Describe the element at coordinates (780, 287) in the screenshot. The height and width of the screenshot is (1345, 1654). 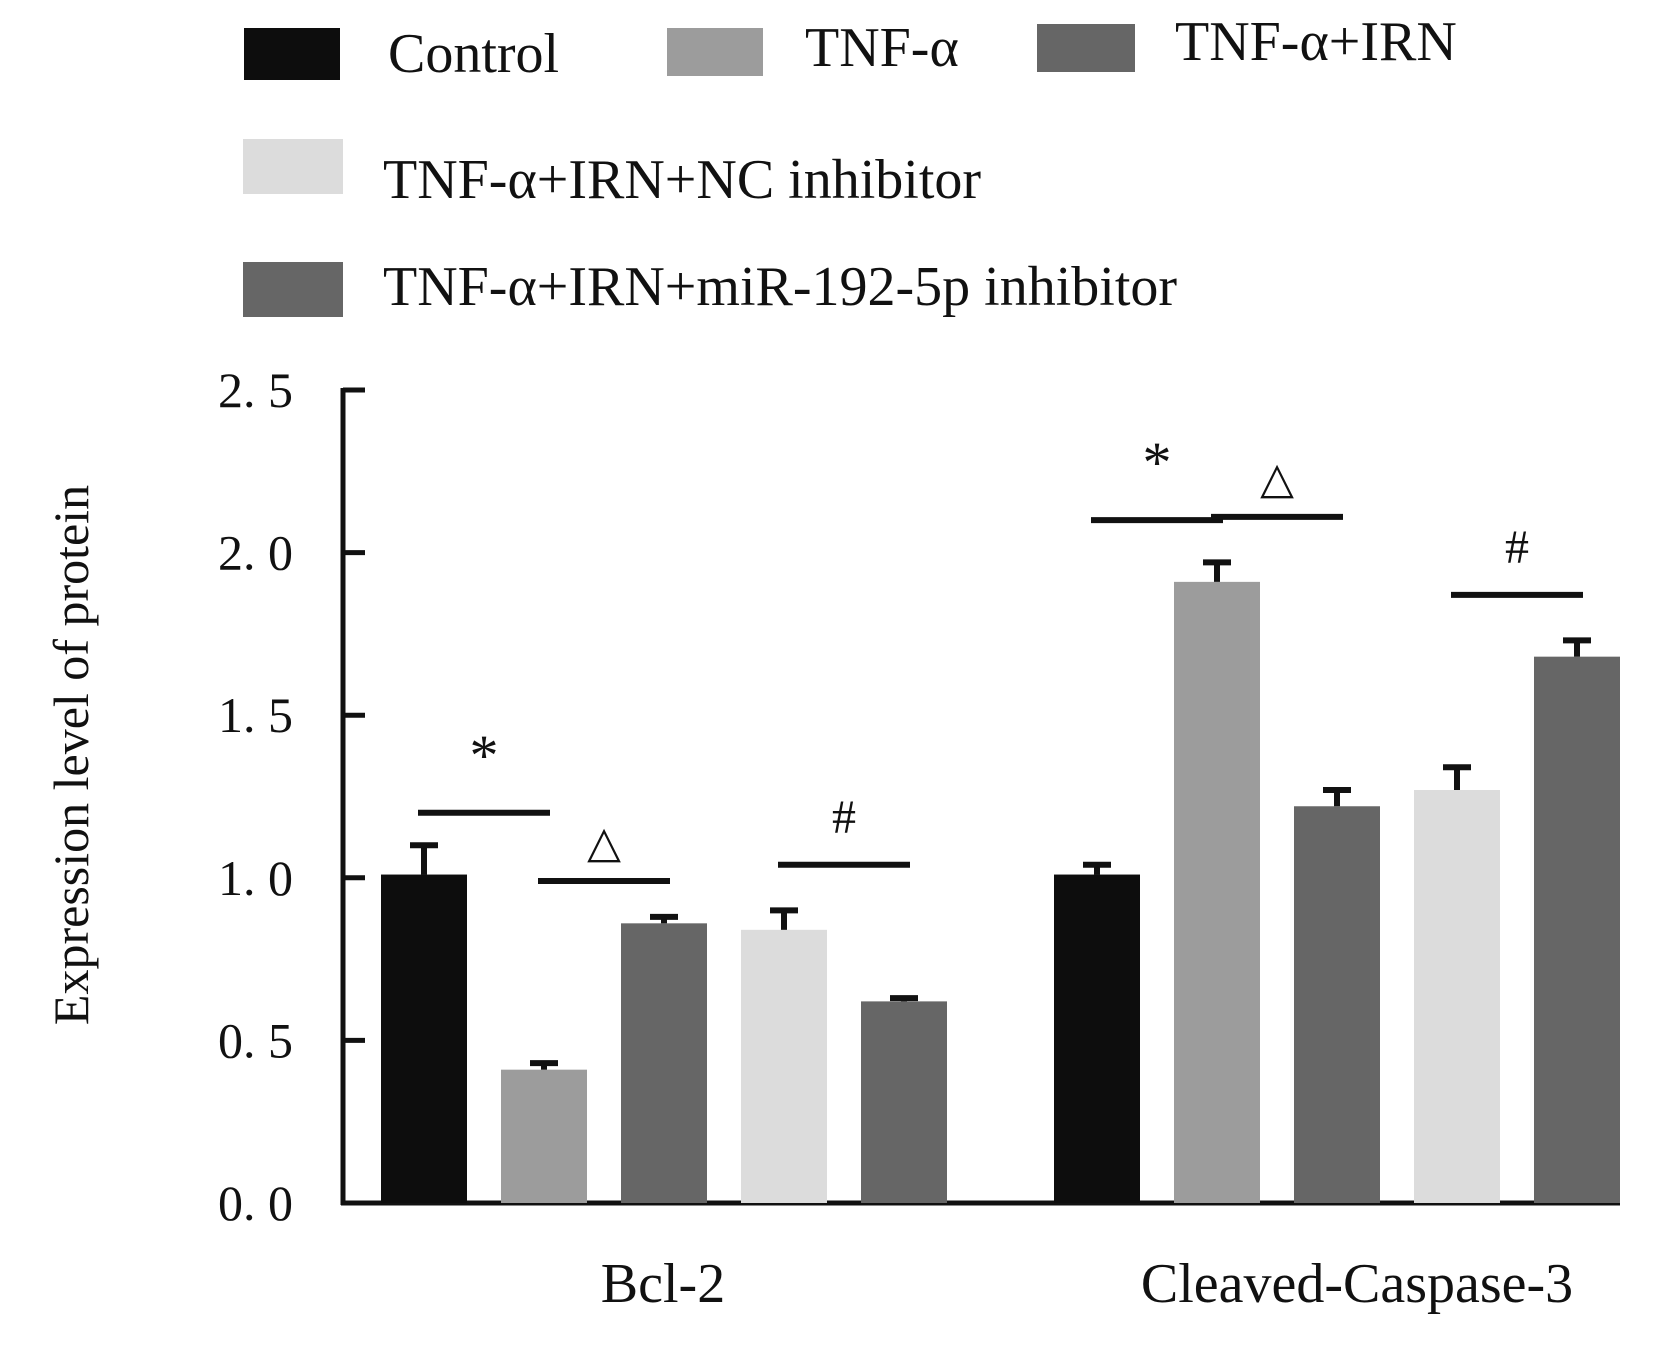
I see `legend-label: TNF-α+IRN+miR-192-5p inhibitor` at that location.